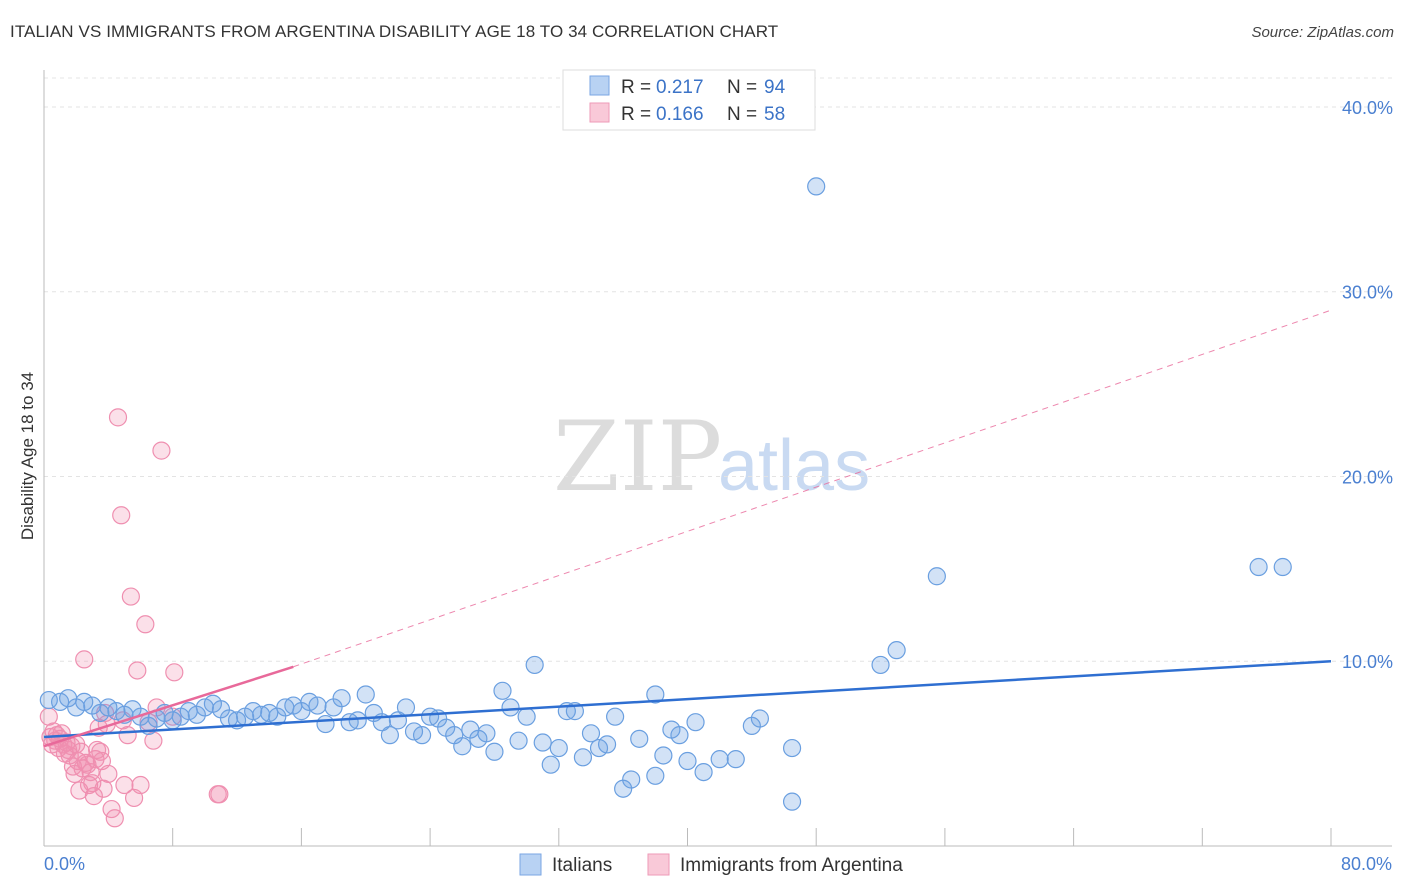  Describe the element at coordinates (687, 699) in the screenshot. I see `trend-line-italians` at that location.